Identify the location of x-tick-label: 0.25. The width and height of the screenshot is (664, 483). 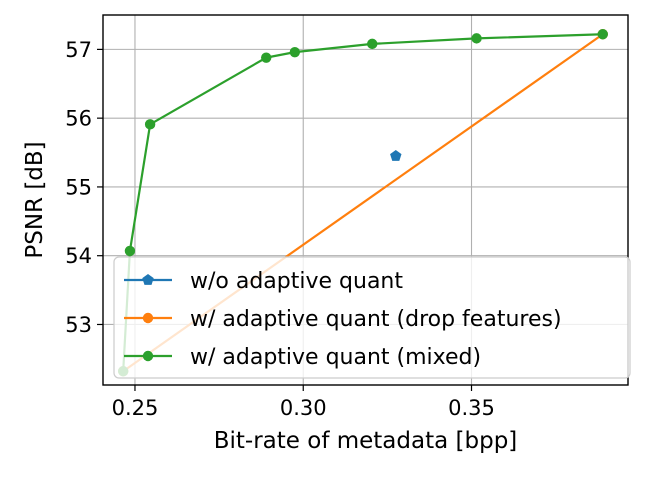
(135, 408).